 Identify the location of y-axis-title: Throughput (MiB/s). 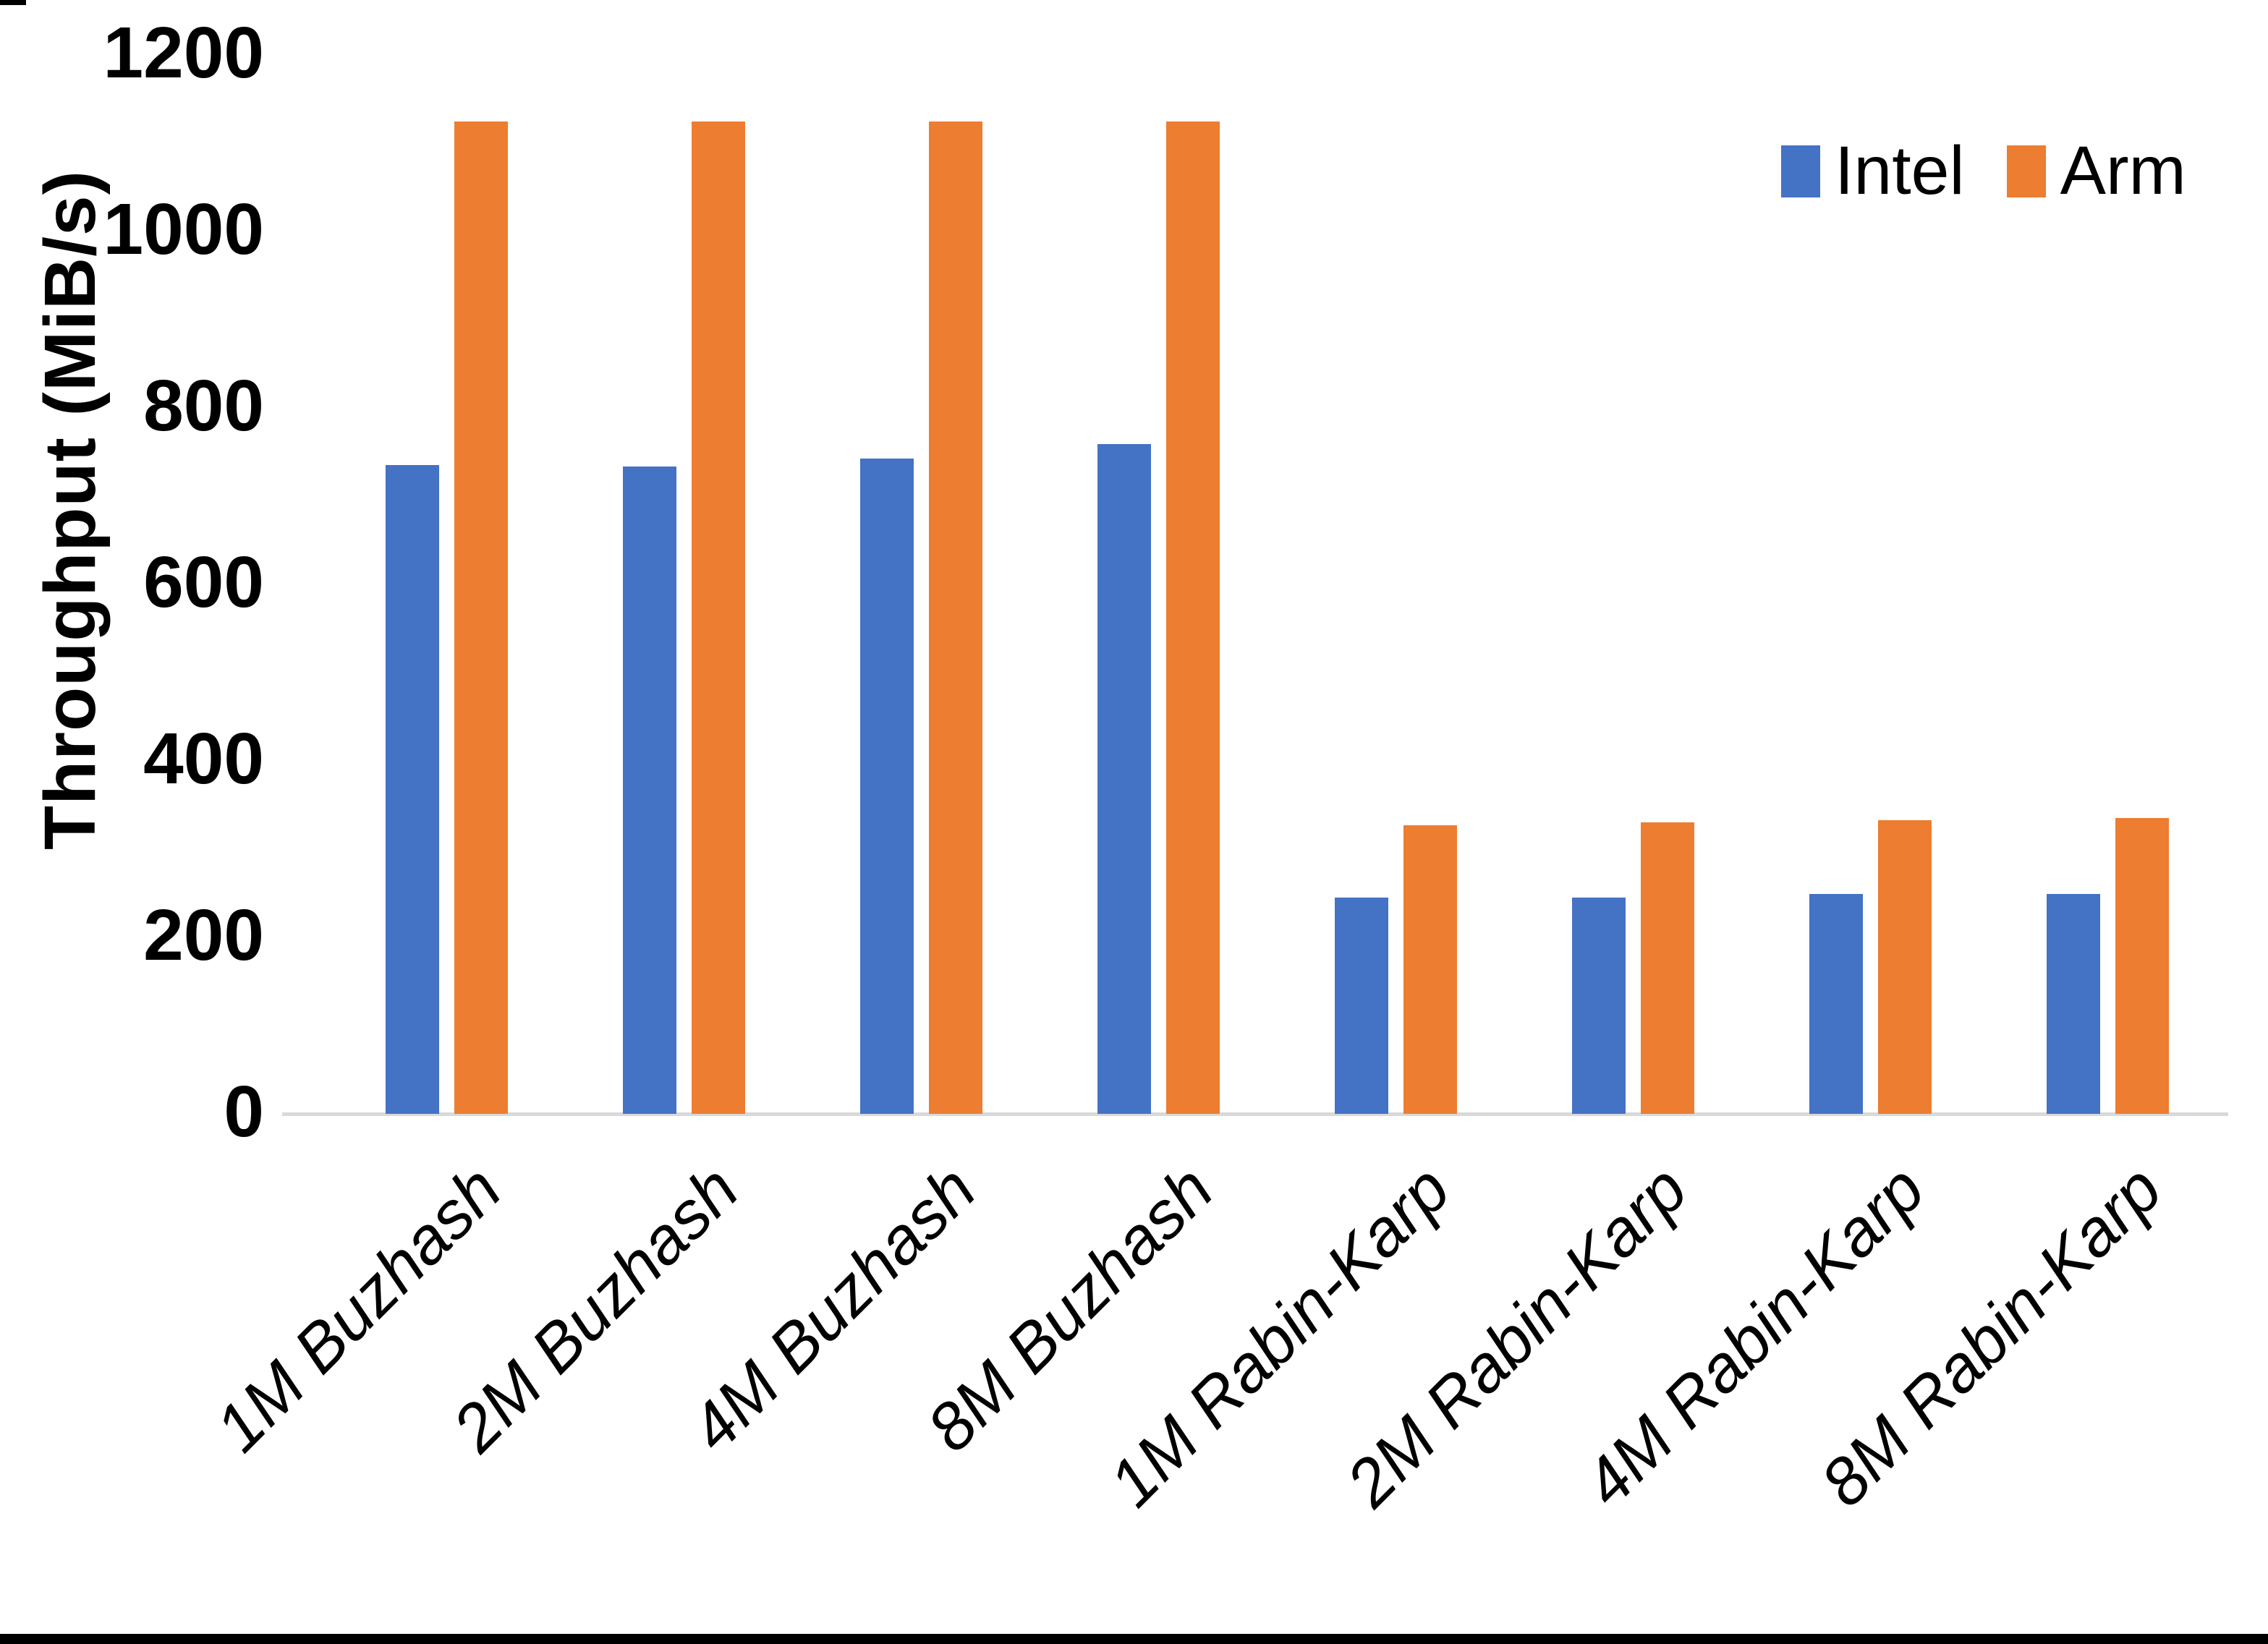
(70, 510).